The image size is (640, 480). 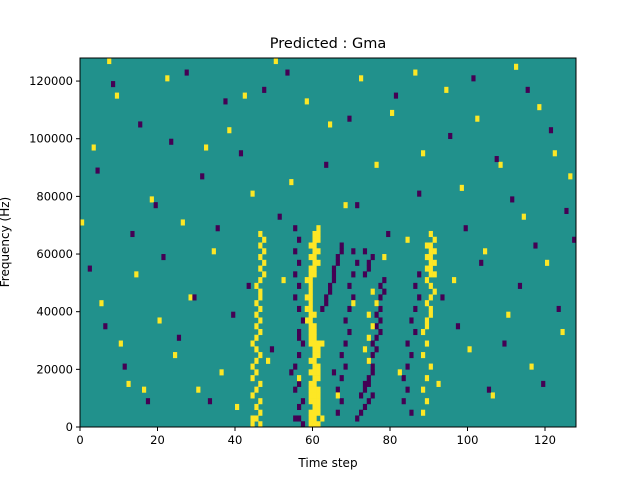 What do you see at coordinates (235, 440) in the screenshot?
I see `x-tick-label: 40` at bounding box center [235, 440].